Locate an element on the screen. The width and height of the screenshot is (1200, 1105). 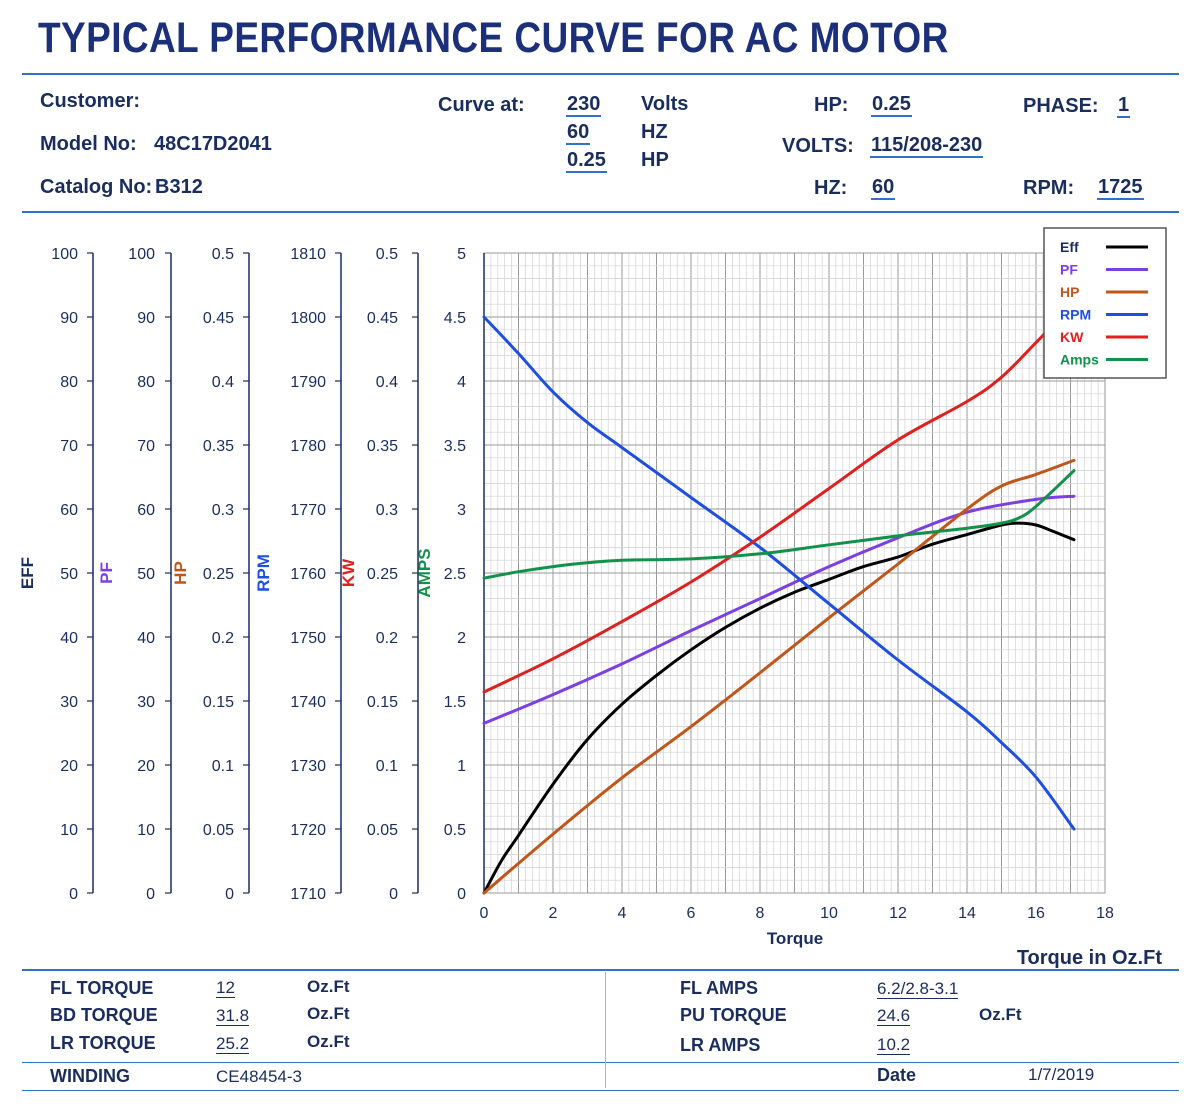
axis-title: KW is located at coordinates (348, 572).